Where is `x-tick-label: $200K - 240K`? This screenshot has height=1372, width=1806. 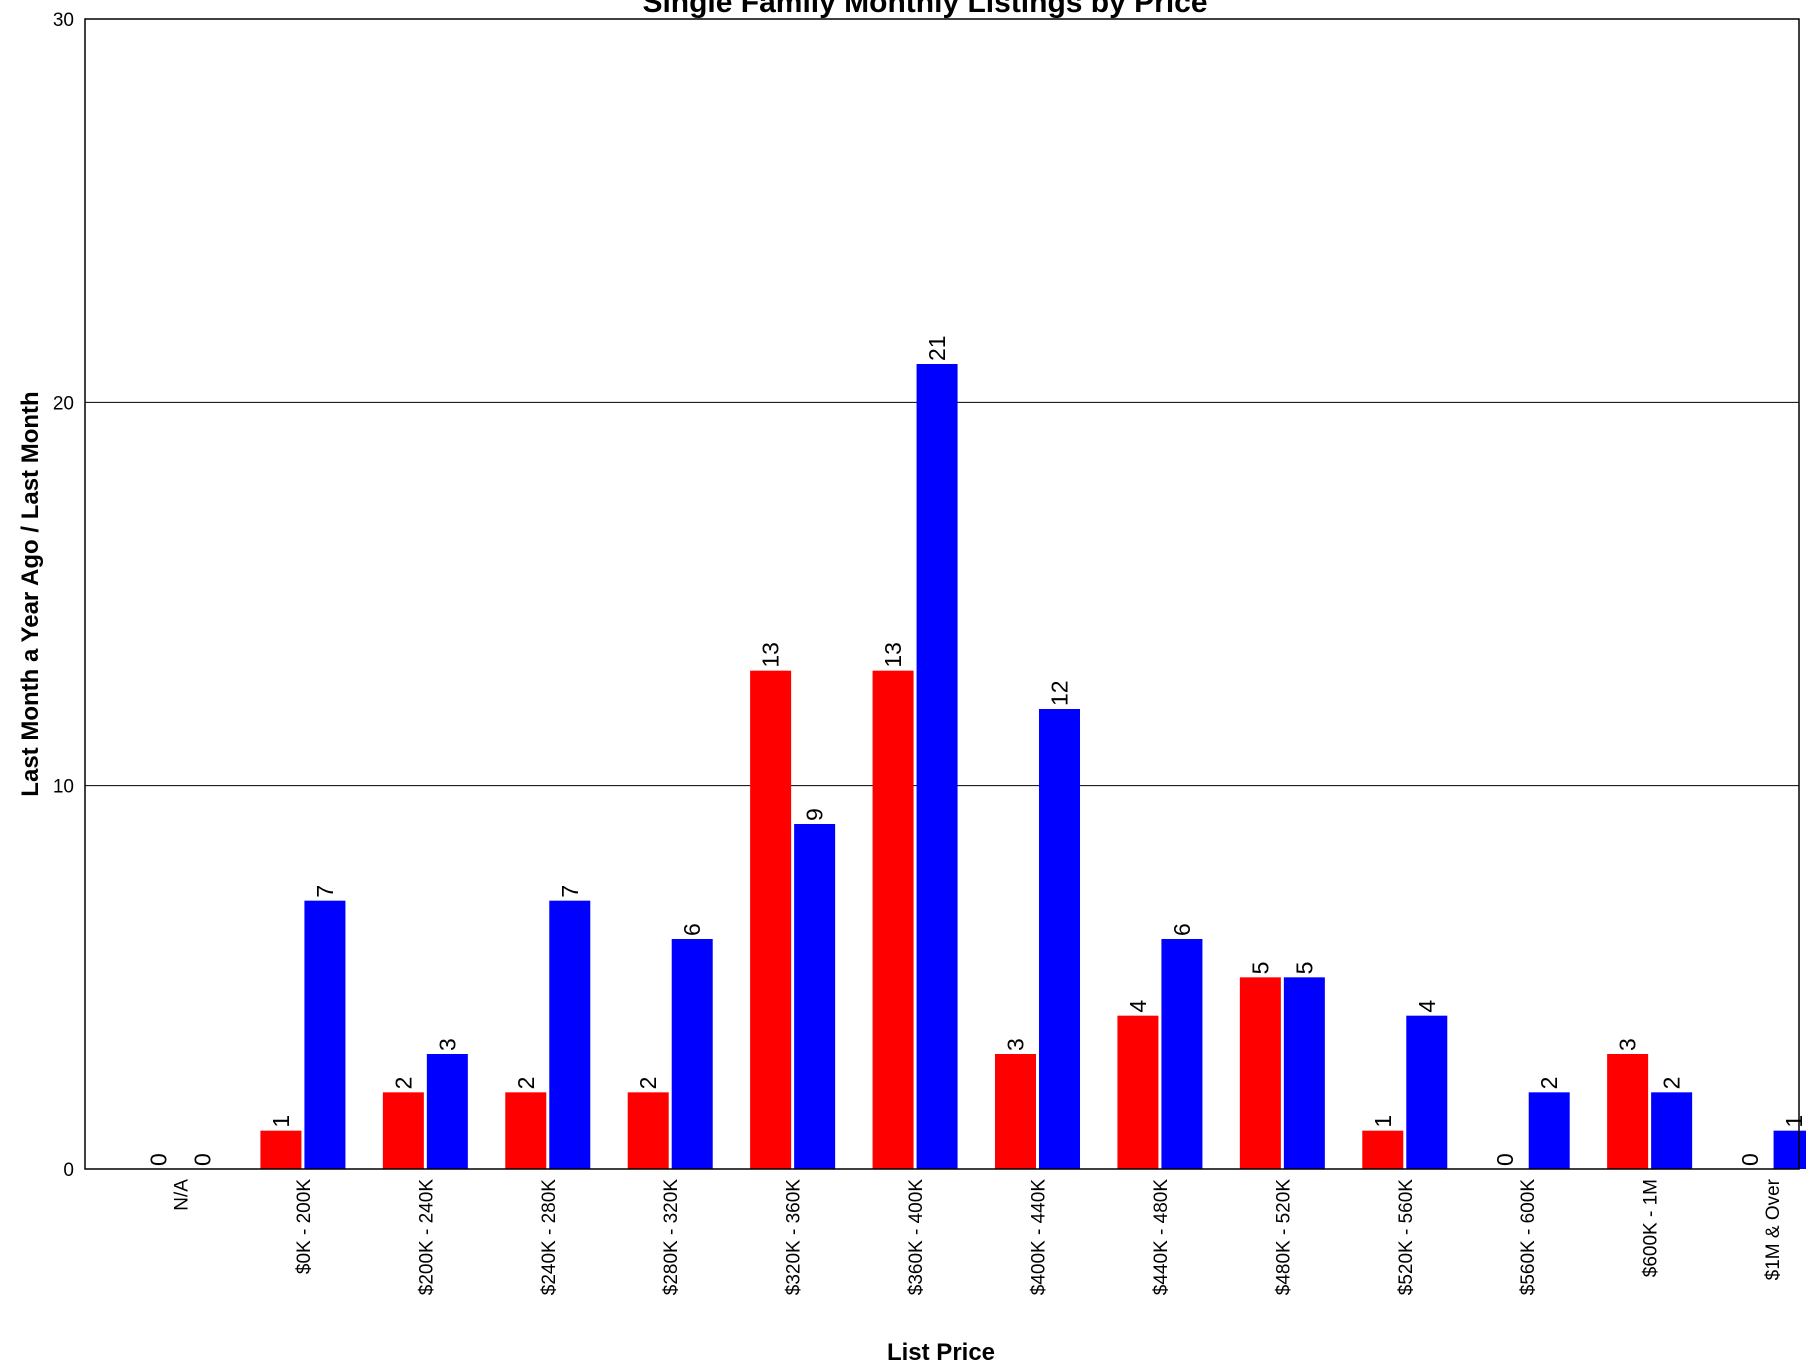
x-tick-label: $200K - 240K is located at coordinates (426, 1237).